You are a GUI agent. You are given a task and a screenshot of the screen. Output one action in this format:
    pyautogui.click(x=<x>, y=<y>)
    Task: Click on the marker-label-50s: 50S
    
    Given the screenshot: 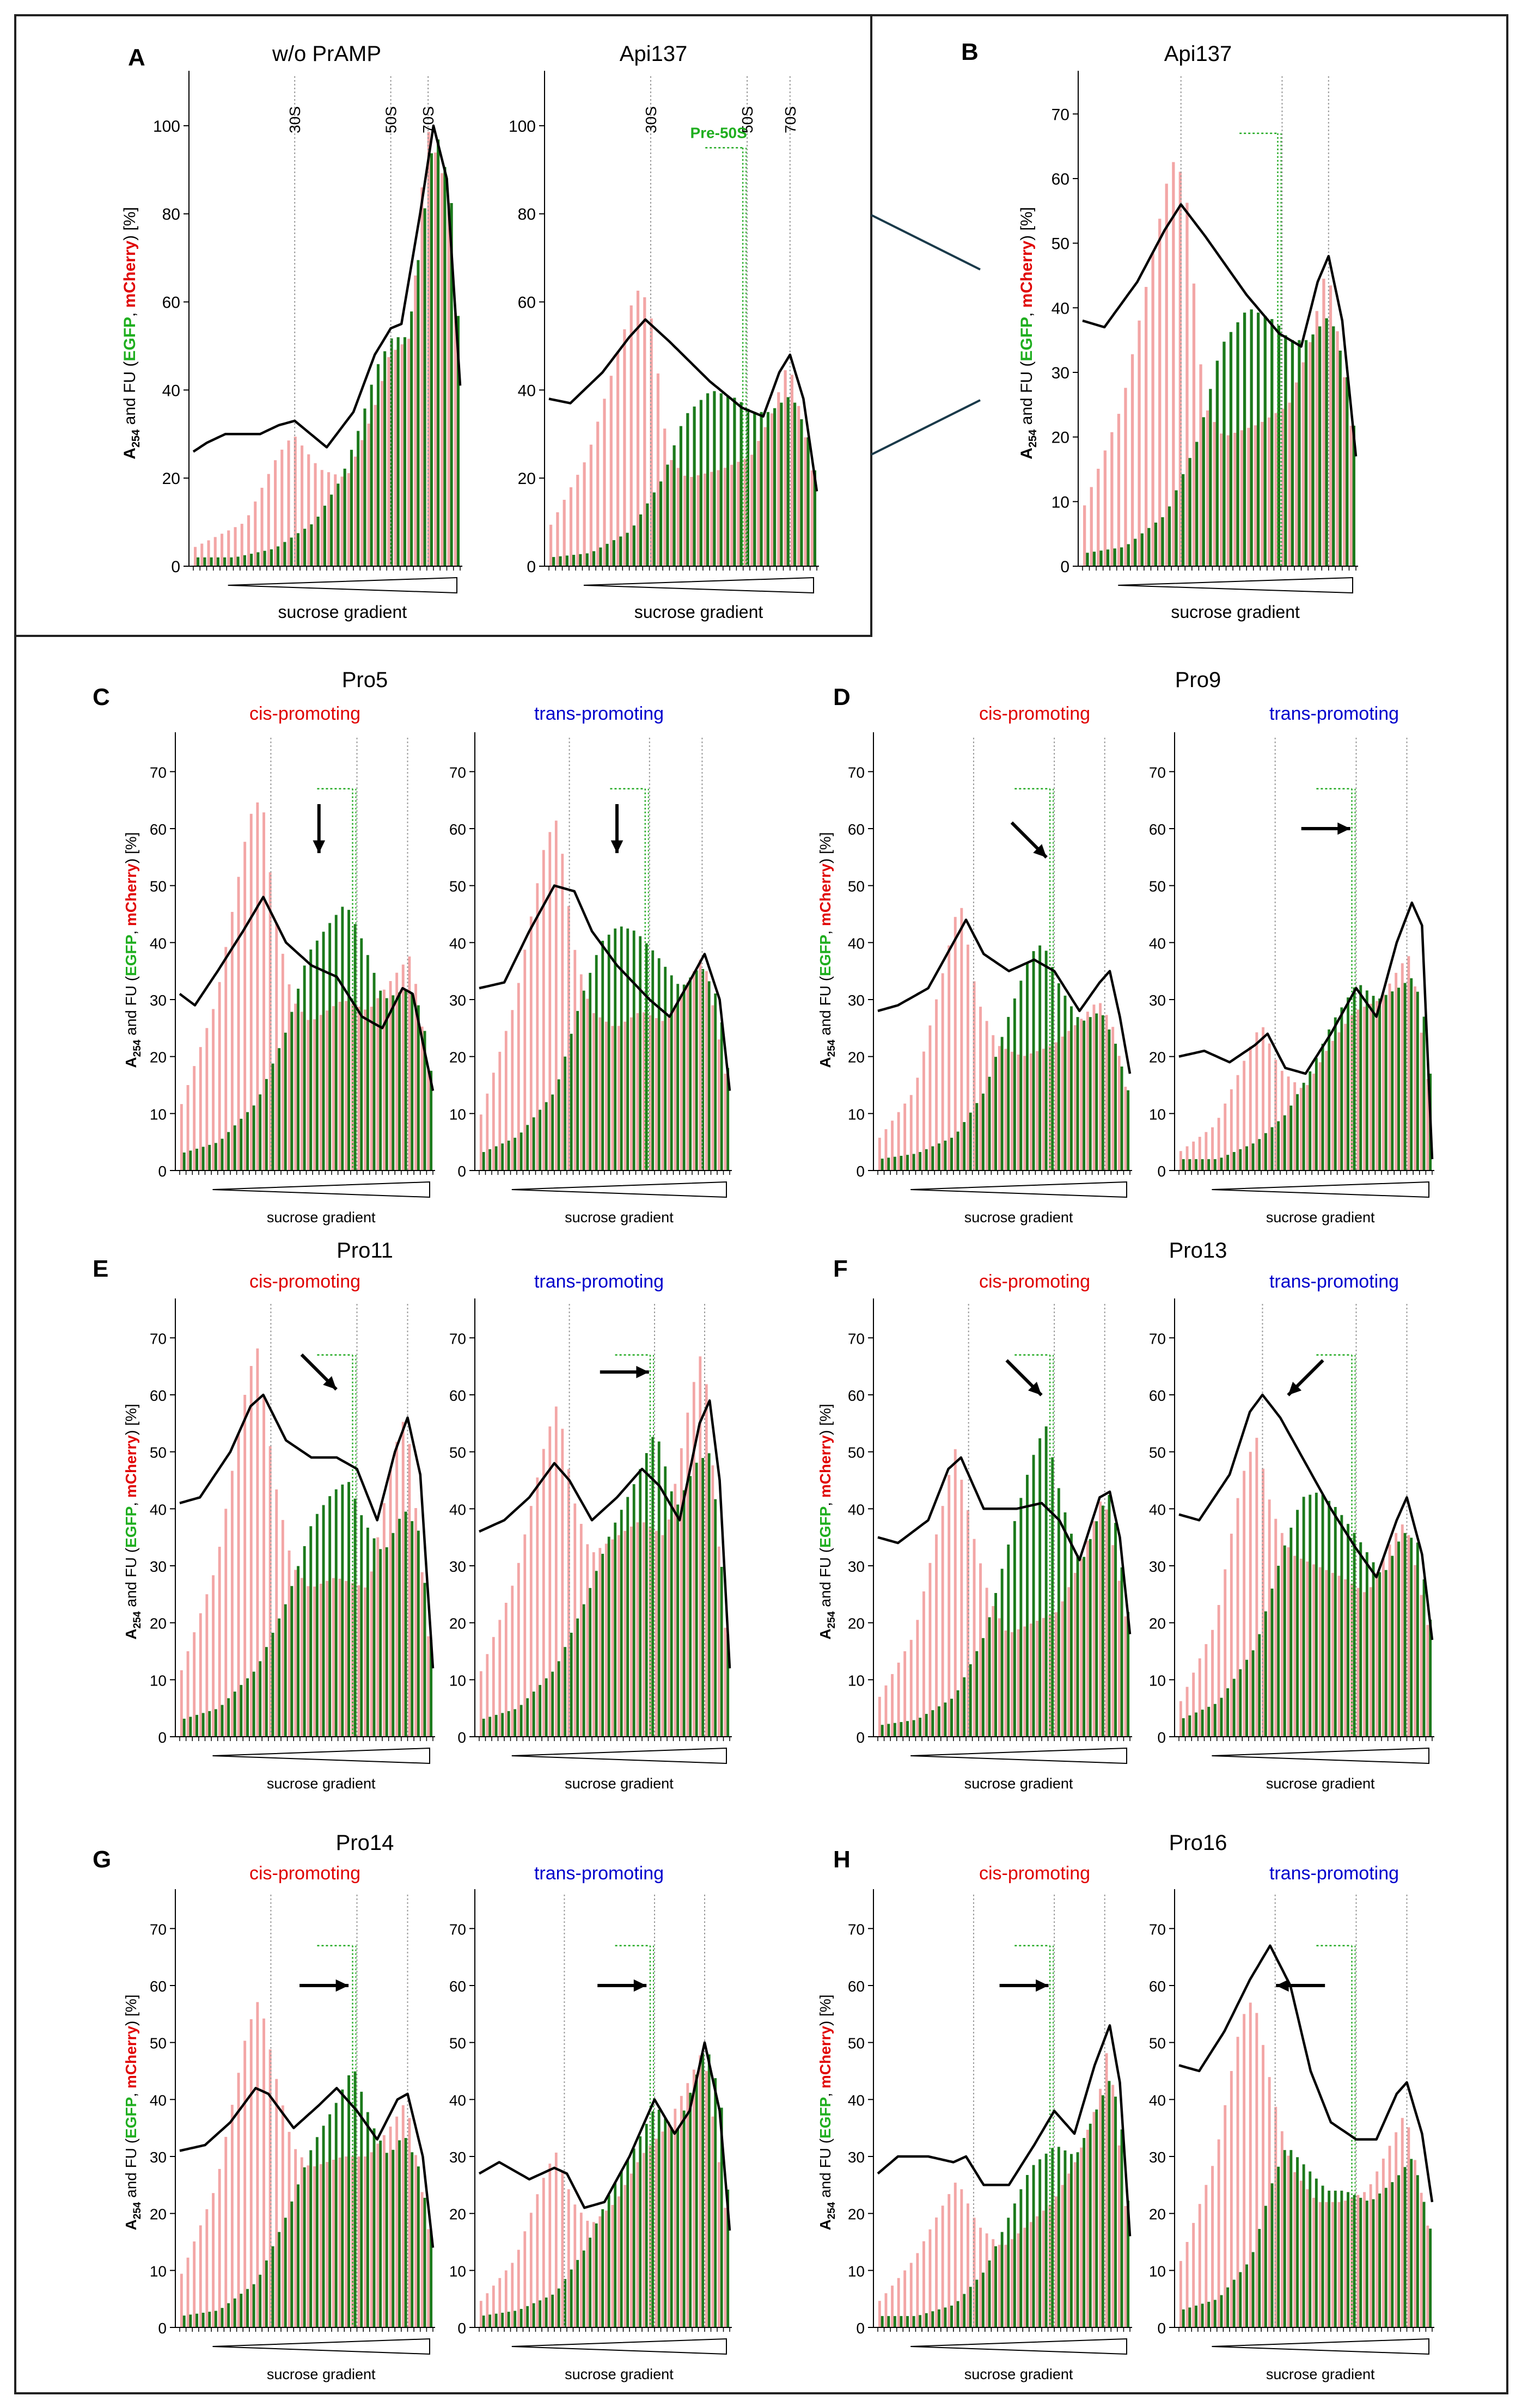 What is the action you would take?
    pyautogui.click(x=747, y=119)
    